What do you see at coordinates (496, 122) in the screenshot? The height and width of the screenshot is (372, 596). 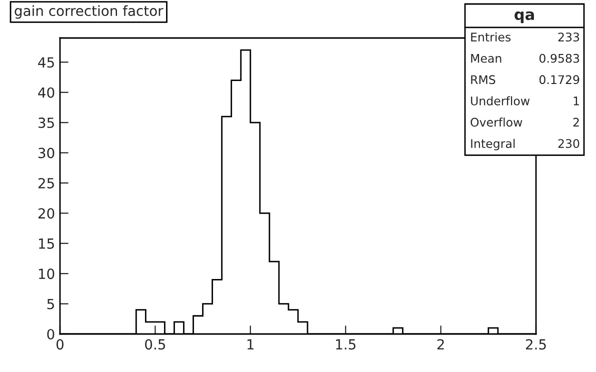 I see `annotation: Overflow` at bounding box center [496, 122].